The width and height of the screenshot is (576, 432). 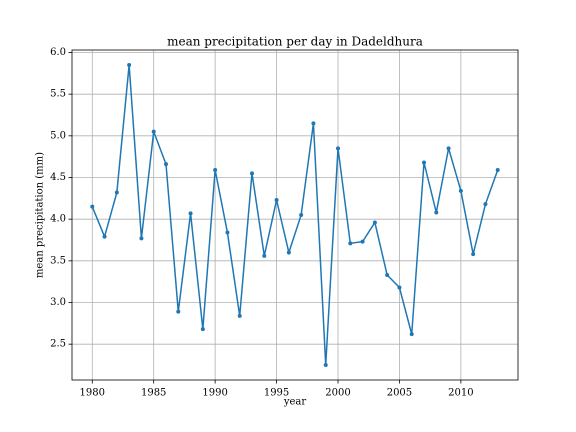 I want to click on chart-title: mean precipitation per day in Dadeldhura, so click(x=295, y=42).